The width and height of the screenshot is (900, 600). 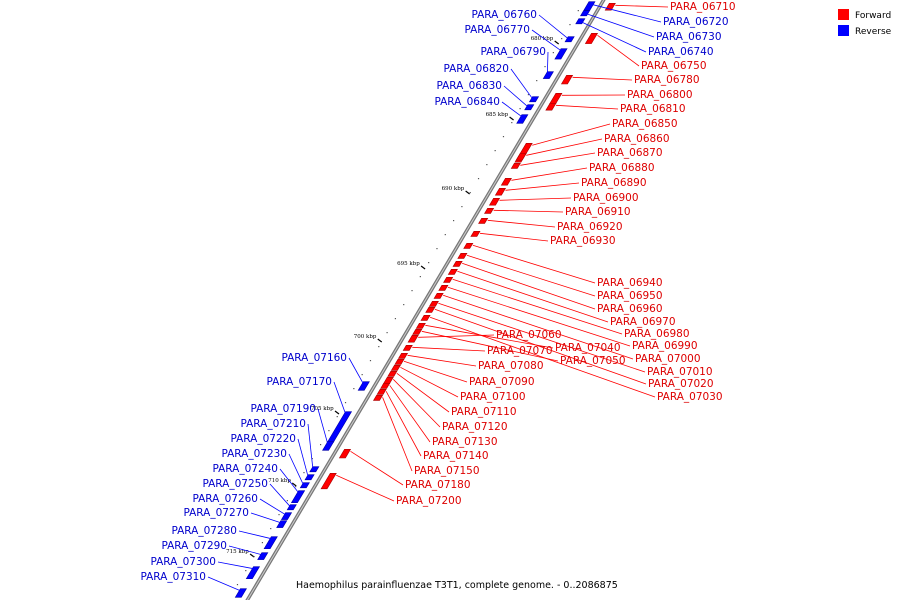 What do you see at coordinates (689, 37) in the screenshot?
I see `gene-label-reverse: PARA_06730` at bounding box center [689, 37].